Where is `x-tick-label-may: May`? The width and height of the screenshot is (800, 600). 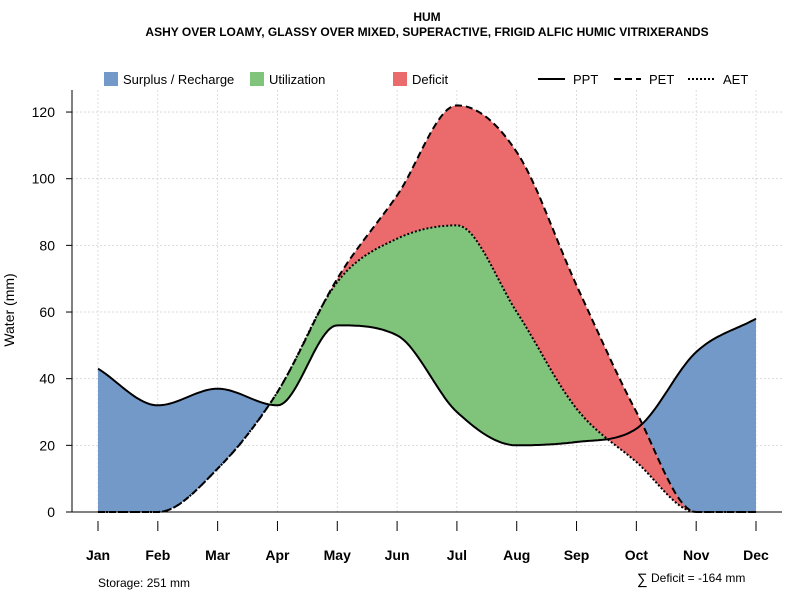 x-tick-label-may: May is located at coordinates (337, 555).